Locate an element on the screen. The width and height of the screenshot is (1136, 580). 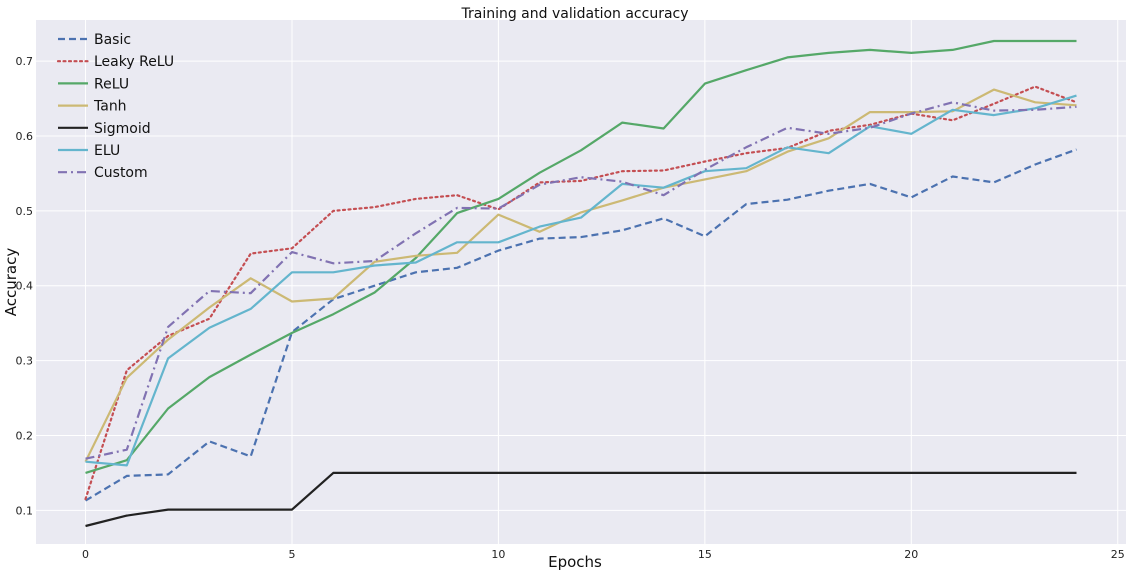
chart-title: Training and validation accuracy is located at coordinates (574, 14).